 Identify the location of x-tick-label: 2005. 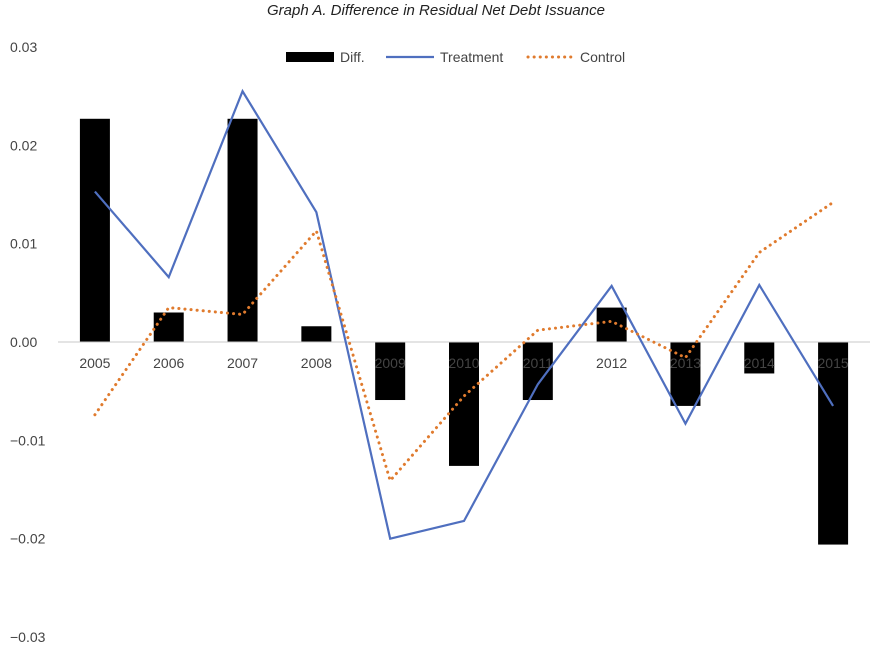
(94, 363).